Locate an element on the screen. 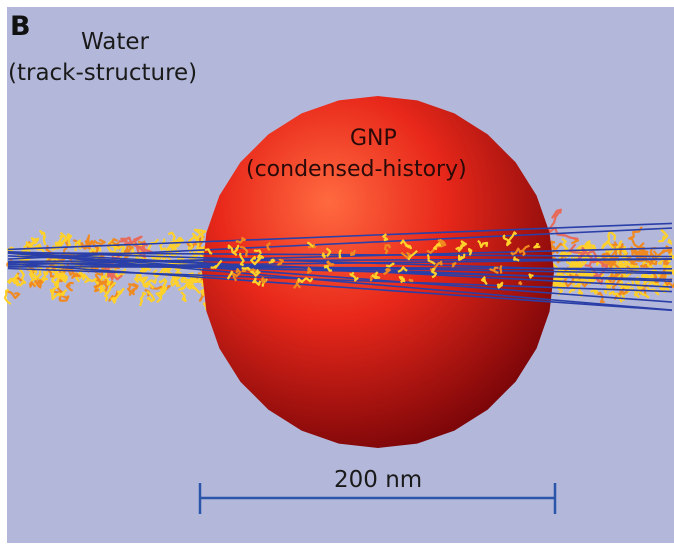 The height and width of the screenshot is (550, 674). secondary-electron-tracks-front is located at coordinates (372, 260).